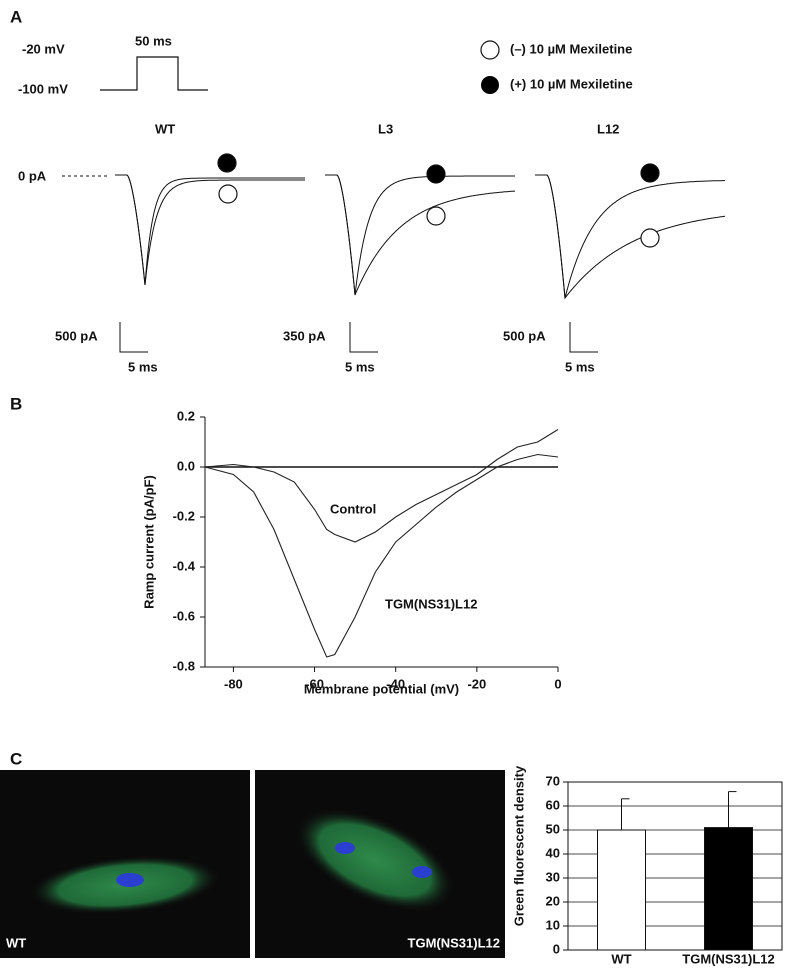  I want to click on y-tick-label: 20, so click(553, 900).